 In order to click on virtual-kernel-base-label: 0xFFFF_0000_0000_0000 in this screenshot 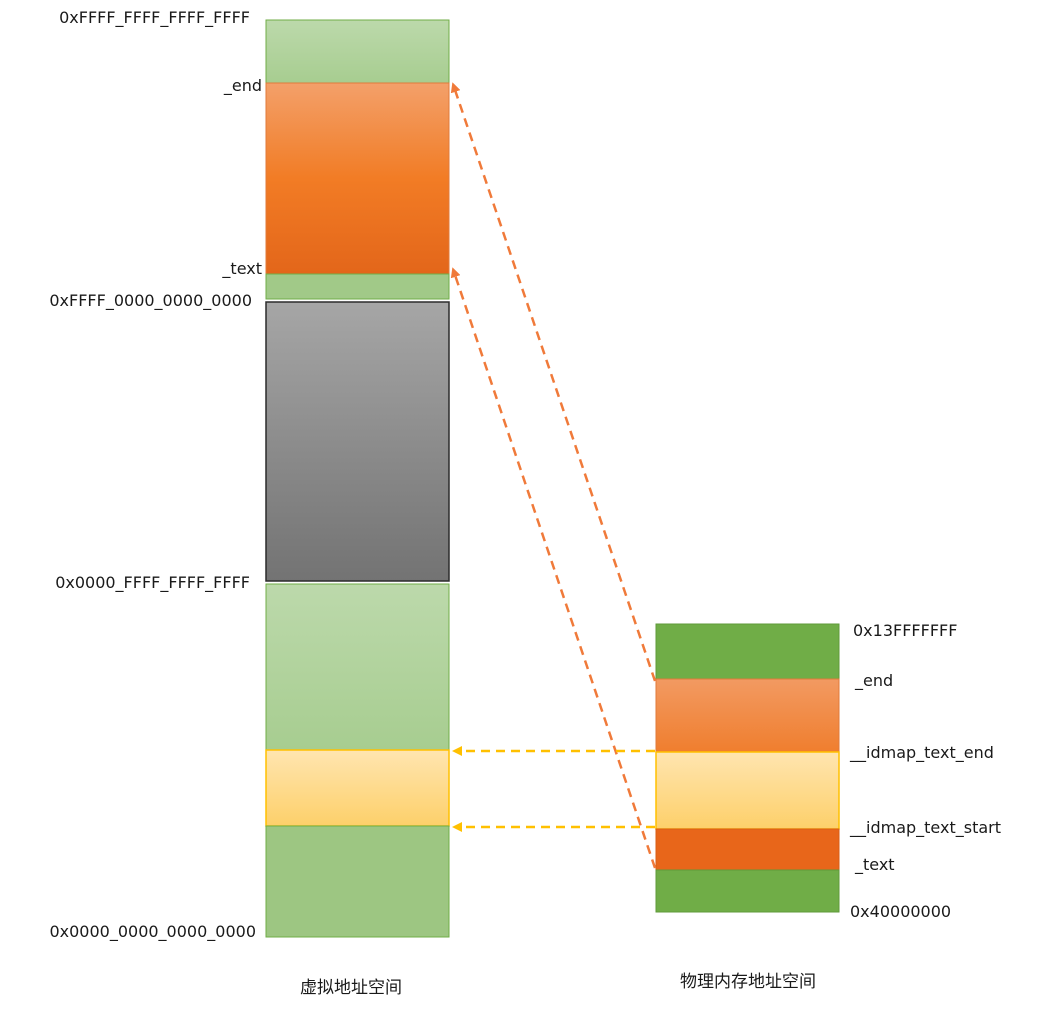, I will do `click(150, 301)`.